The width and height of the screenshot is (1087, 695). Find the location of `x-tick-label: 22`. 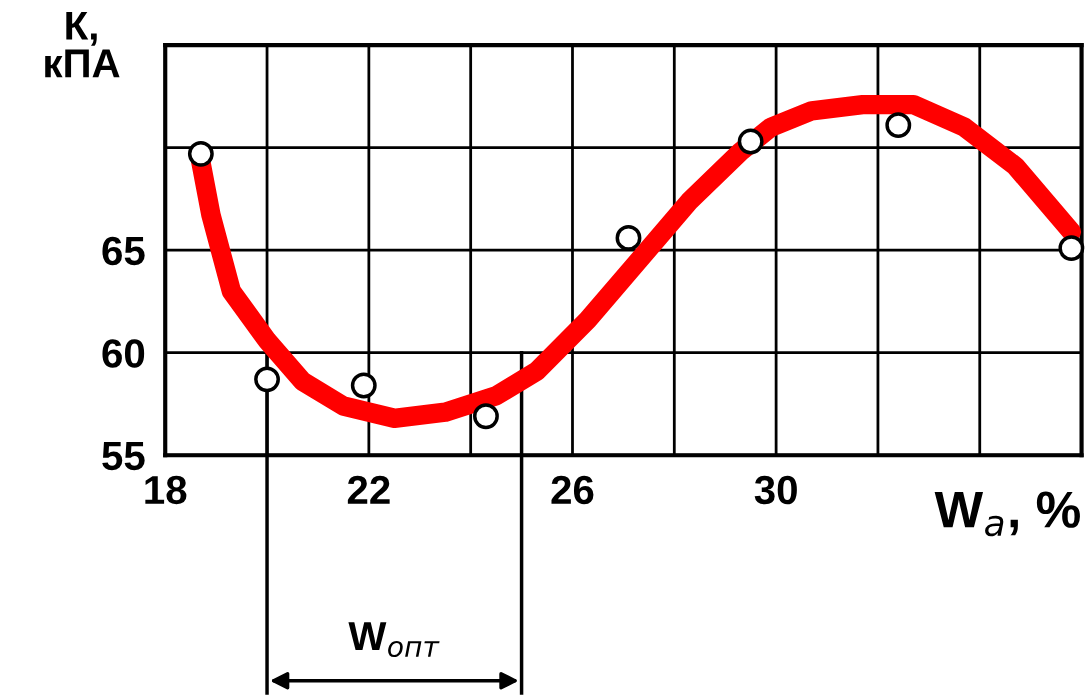

x-tick-label: 22 is located at coordinates (368, 489).